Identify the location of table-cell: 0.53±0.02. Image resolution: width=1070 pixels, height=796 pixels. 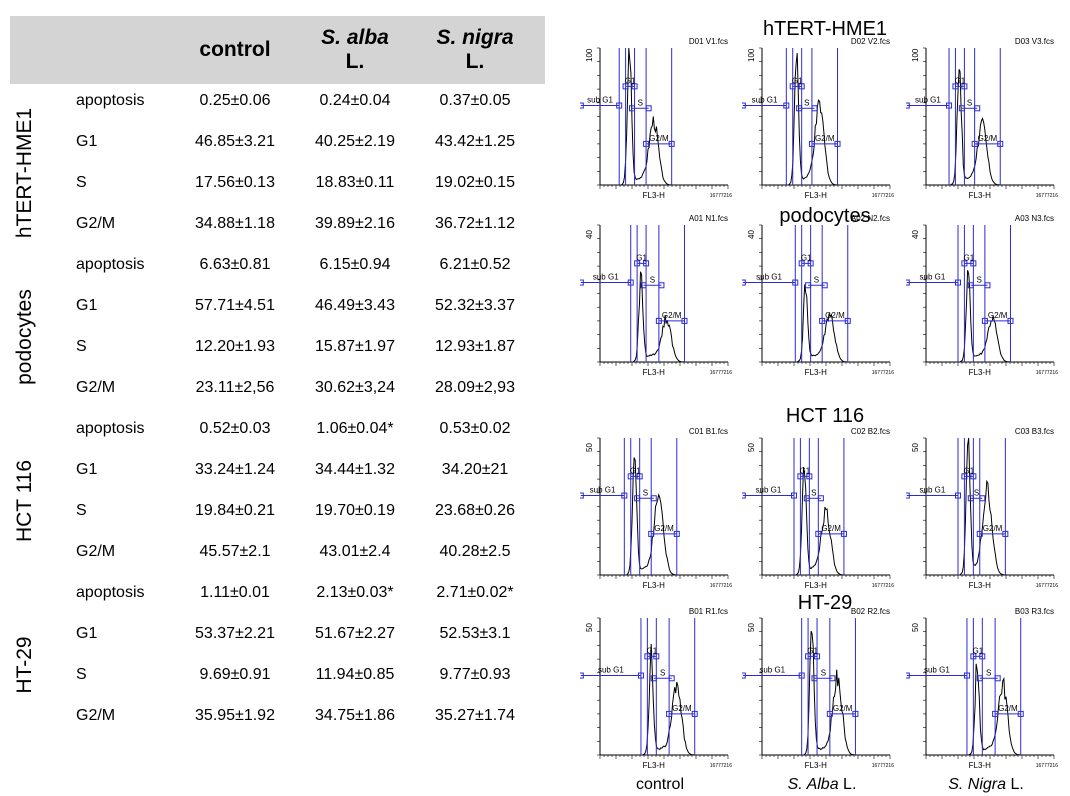
(475, 428).